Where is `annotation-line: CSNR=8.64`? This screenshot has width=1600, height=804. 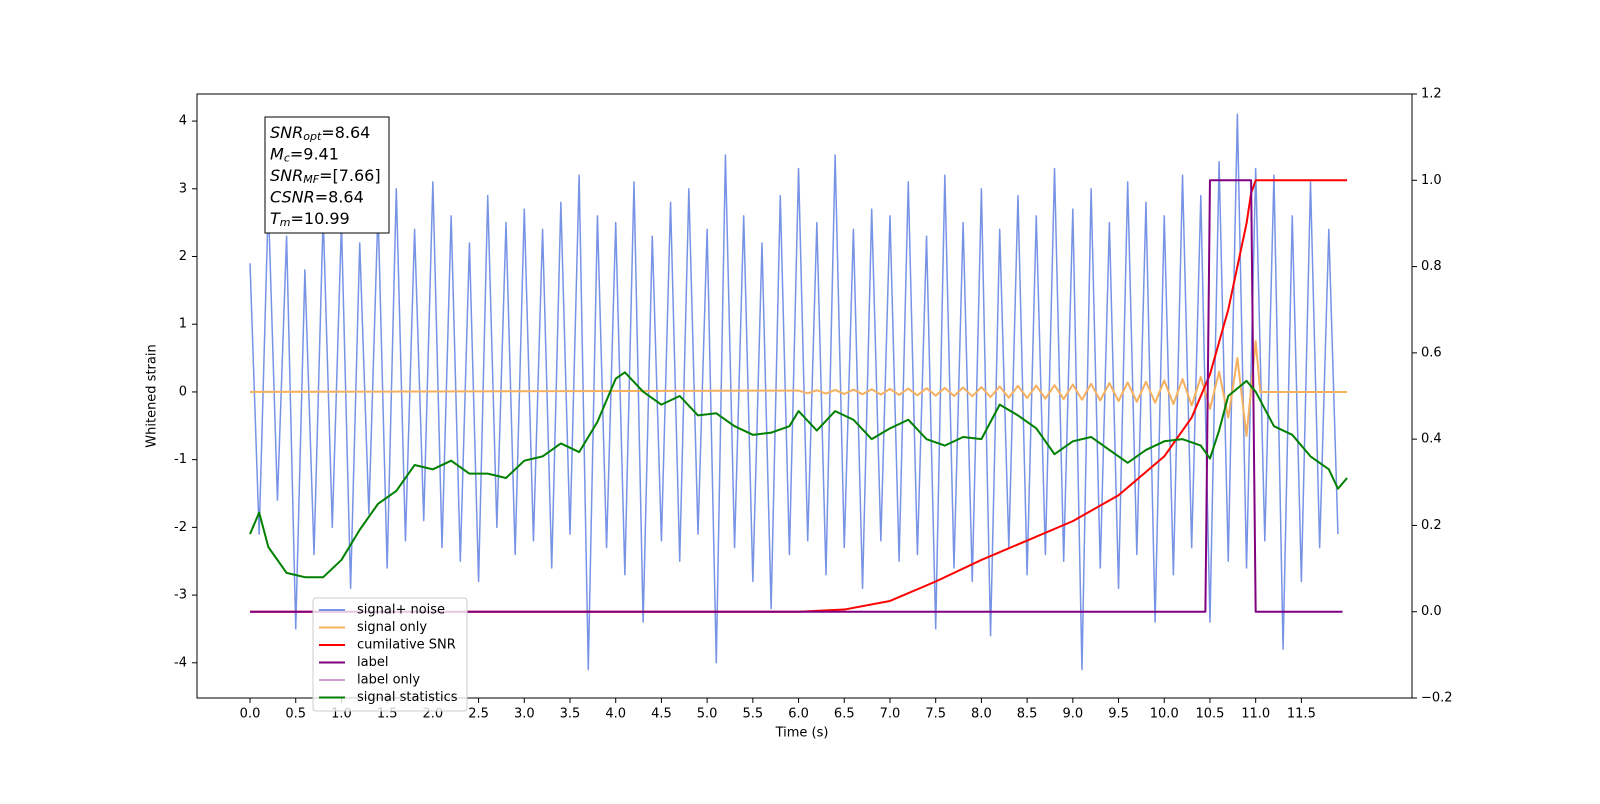 annotation-line: CSNR=8.64 is located at coordinates (317, 196).